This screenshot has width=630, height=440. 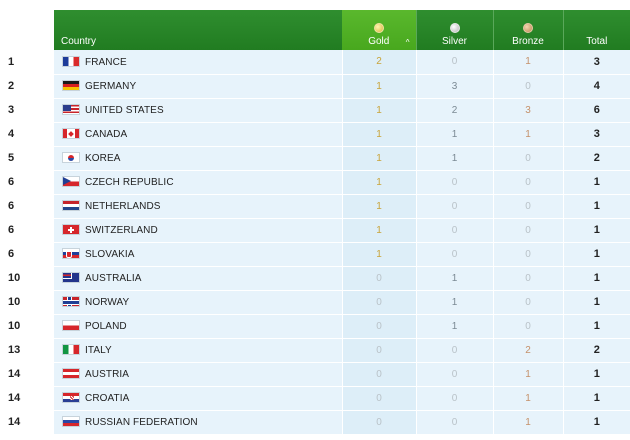 I want to click on rank-cell: 1, so click(x=27, y=62).